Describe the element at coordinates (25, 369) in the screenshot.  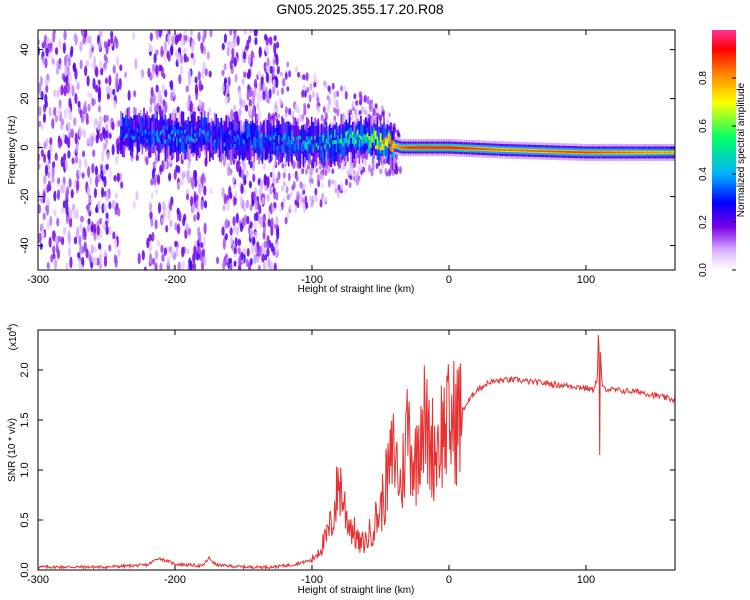
I see `snr-ytick-label: 2.0` at that location.